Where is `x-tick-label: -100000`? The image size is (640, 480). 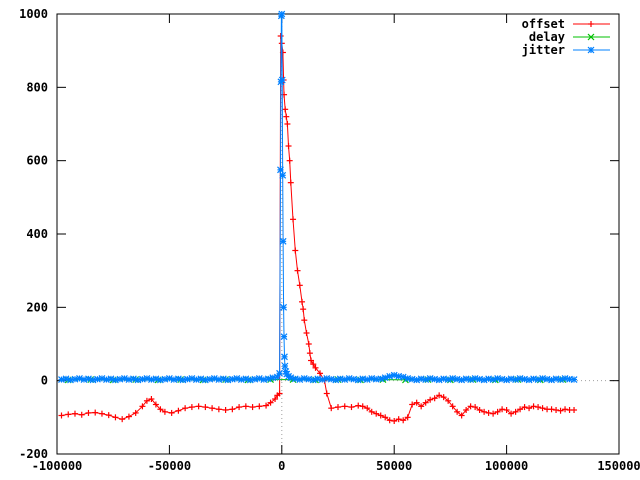 x-tick-label: -100000 is located at coordinates (57, 466).